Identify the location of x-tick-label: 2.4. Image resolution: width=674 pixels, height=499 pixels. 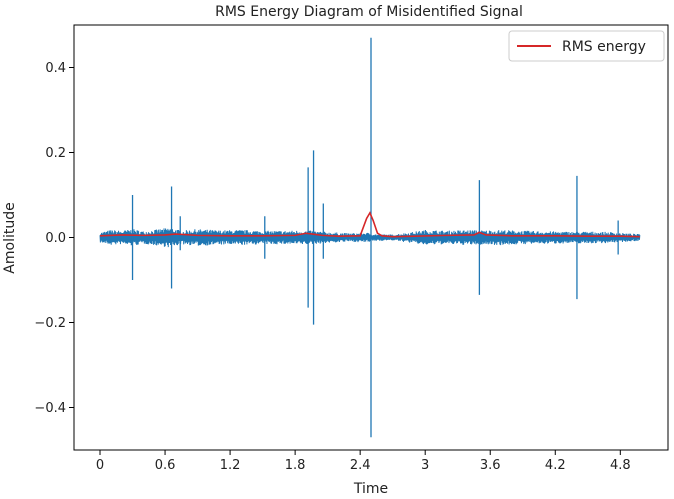
(360, 465).